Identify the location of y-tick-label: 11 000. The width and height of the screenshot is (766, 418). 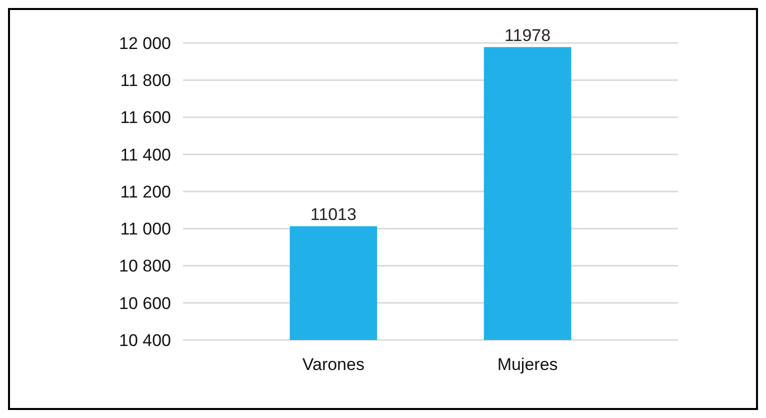
(145, 229).